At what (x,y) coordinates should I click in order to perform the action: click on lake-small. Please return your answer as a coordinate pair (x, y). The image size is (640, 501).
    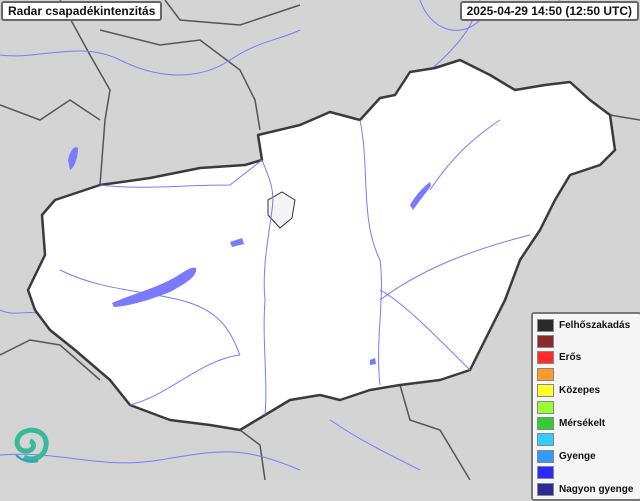
    Looking at the image, I should click on (373, 361).